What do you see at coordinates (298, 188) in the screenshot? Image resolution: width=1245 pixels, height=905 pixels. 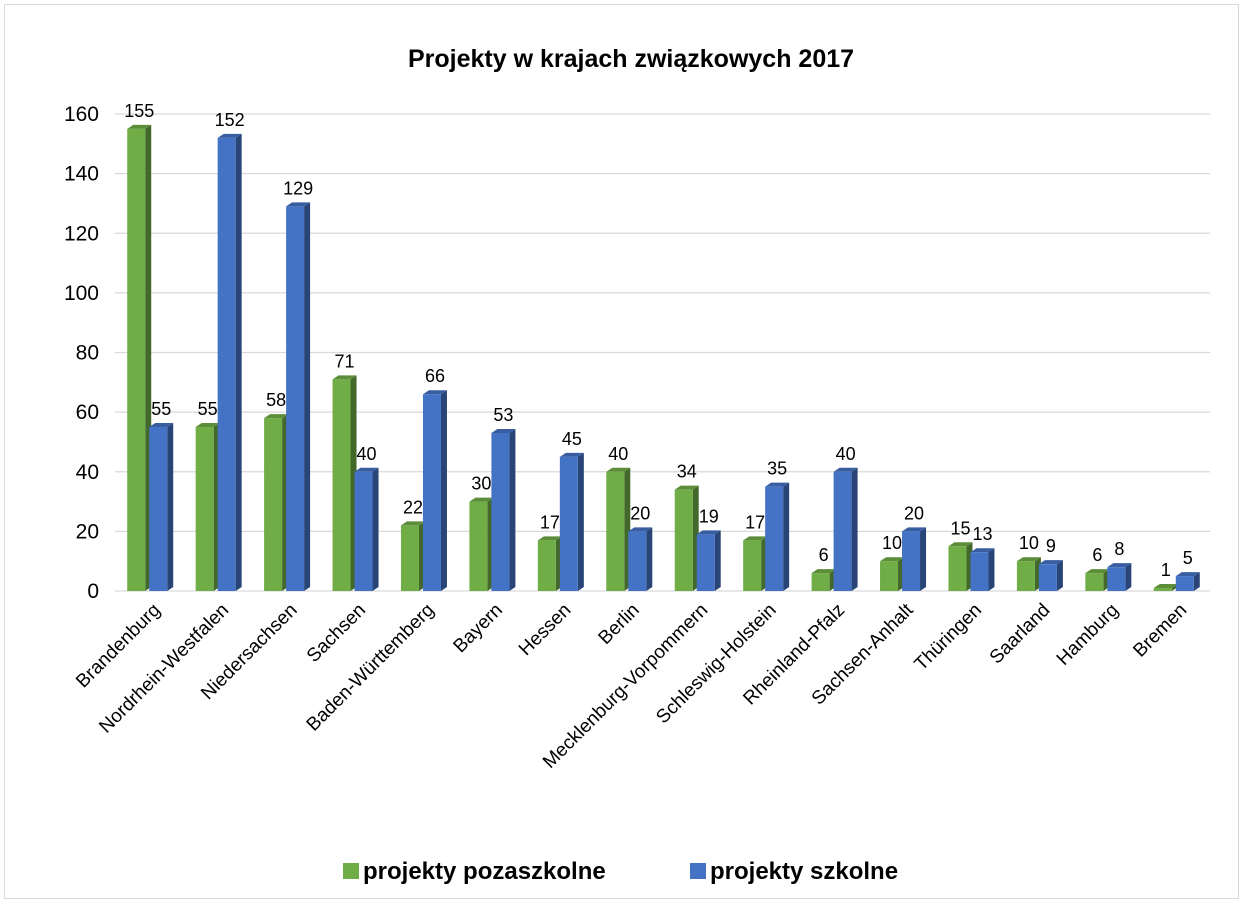 I see `data-label: 129` at bounding box center [298, 188].